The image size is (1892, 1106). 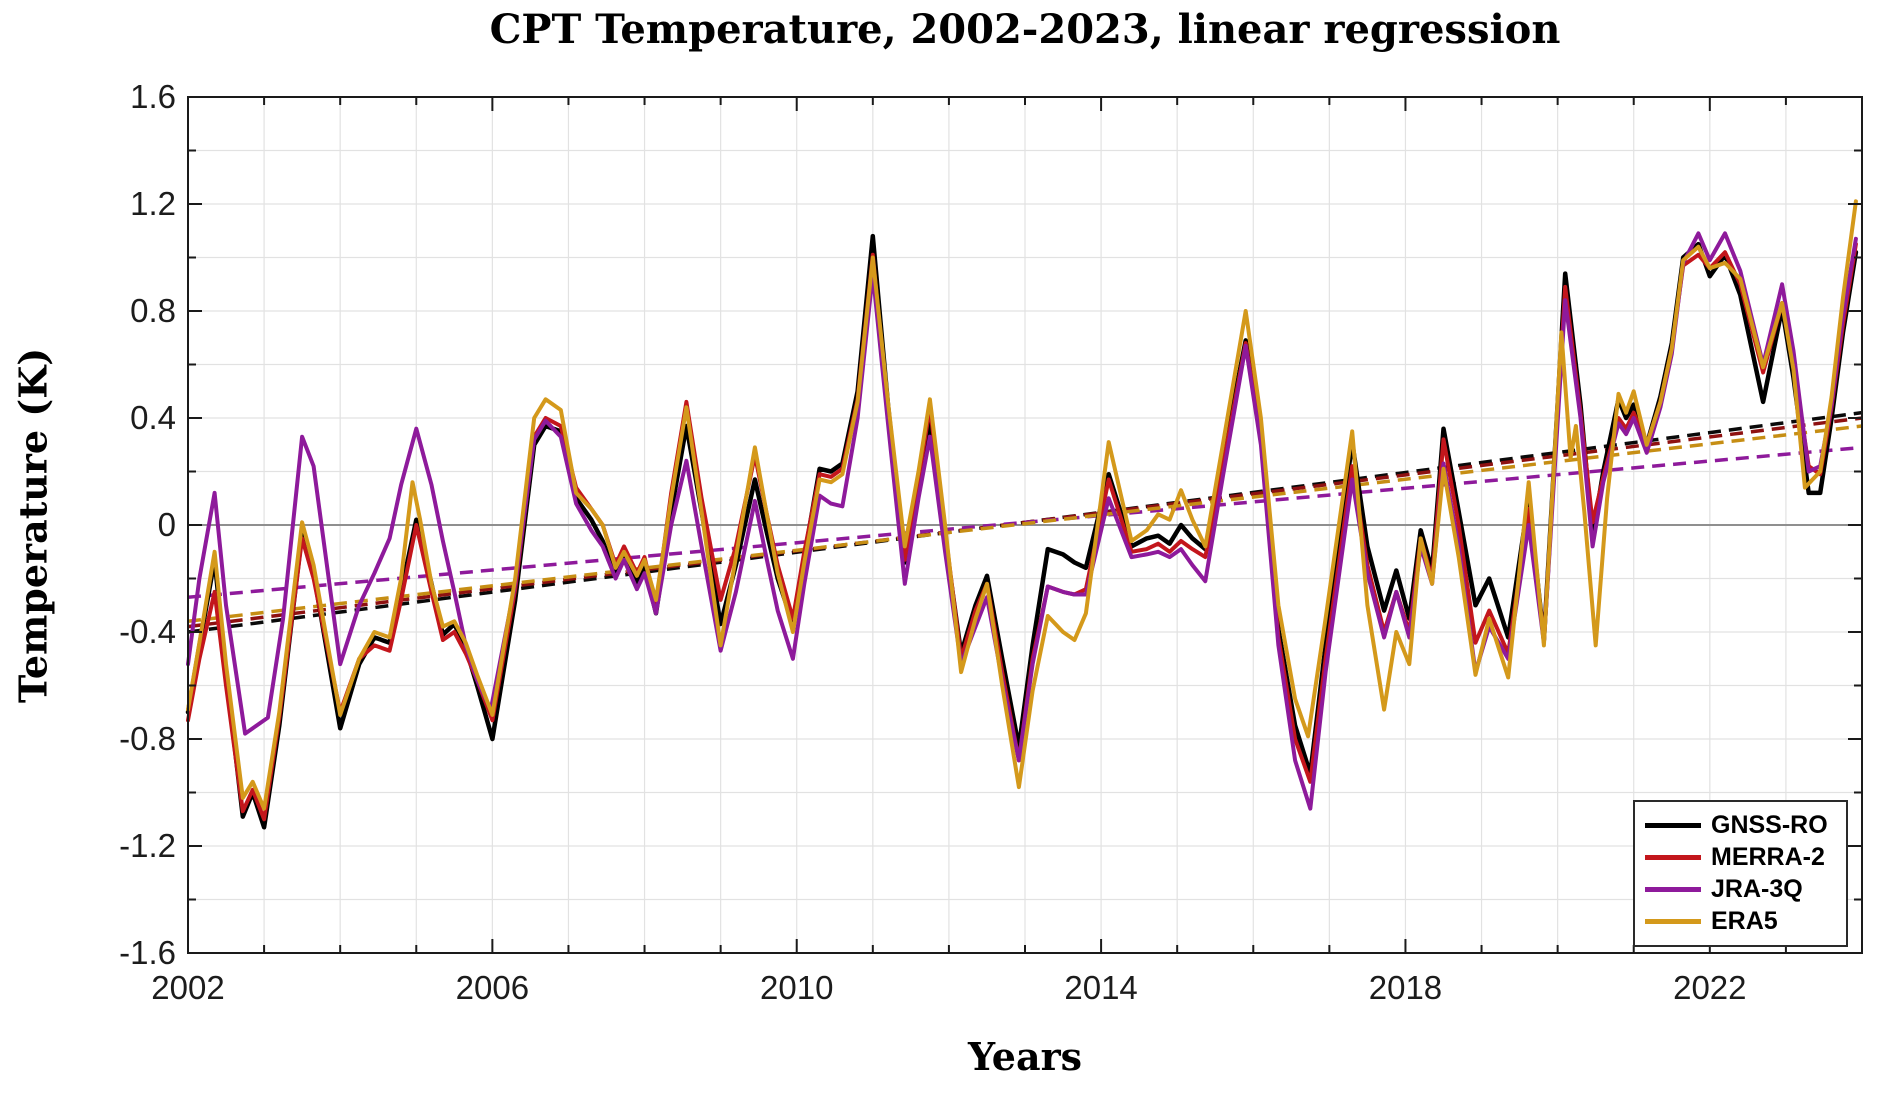 I want to click on y-tick-label: 0.8, so click(x=153, y=310).